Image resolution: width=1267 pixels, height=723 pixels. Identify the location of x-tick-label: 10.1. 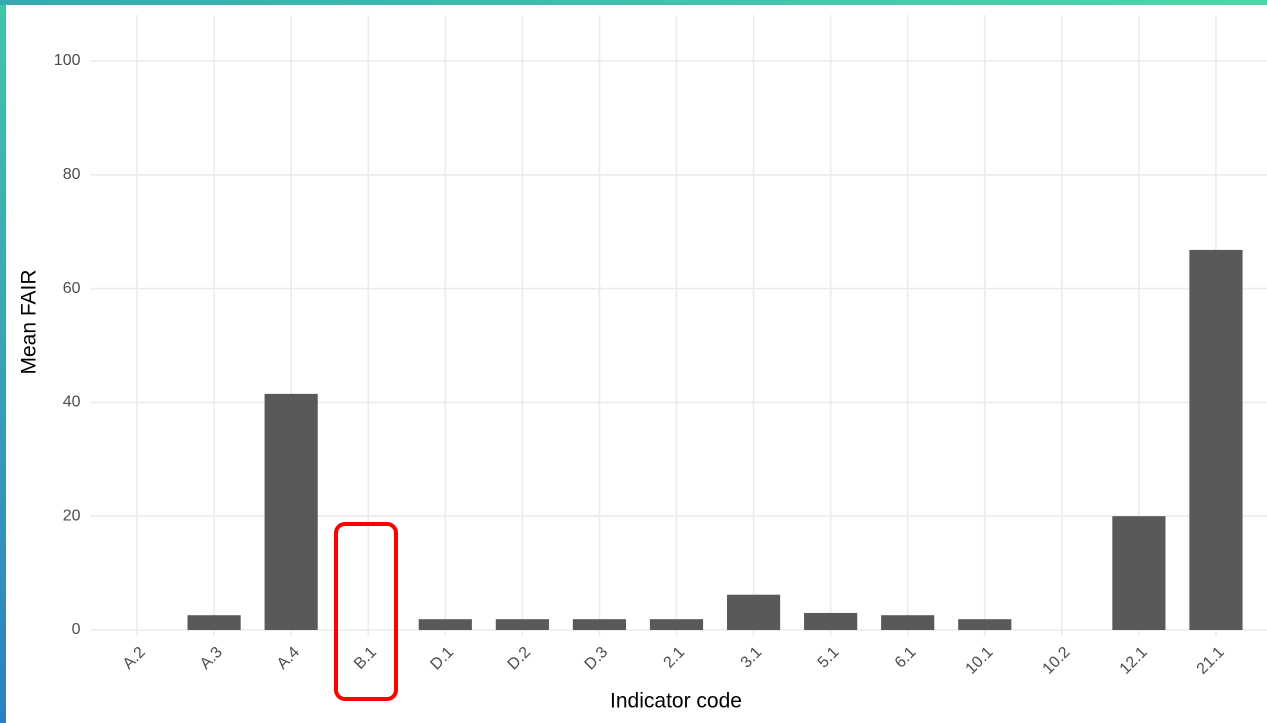
(980, 661).